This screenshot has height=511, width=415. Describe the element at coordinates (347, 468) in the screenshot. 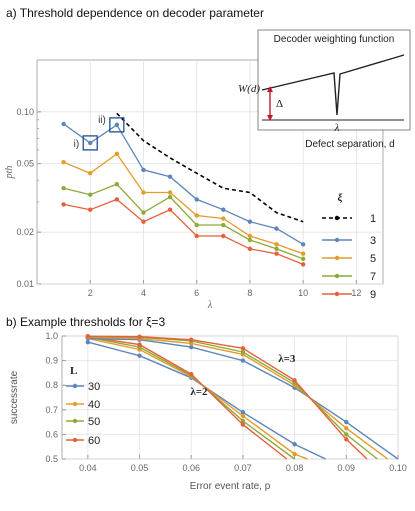

I see `x-tick-label: 0.09` at that location.